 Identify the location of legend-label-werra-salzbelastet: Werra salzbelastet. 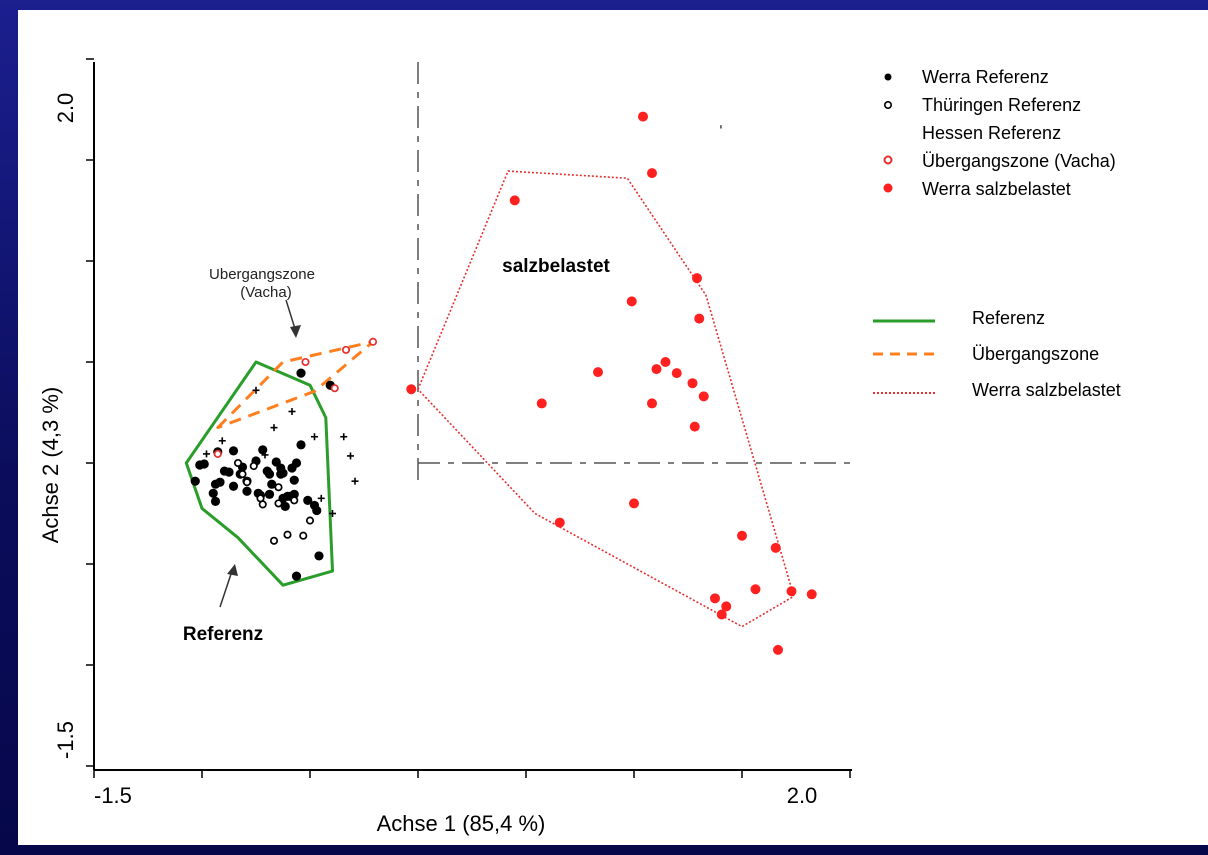
(996, 189).